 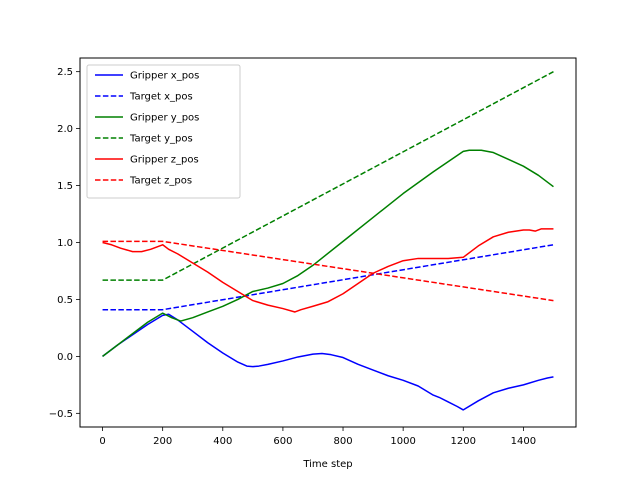 I want to click on legend-entry-label: Target x_pos, so click(x=161, y=97).